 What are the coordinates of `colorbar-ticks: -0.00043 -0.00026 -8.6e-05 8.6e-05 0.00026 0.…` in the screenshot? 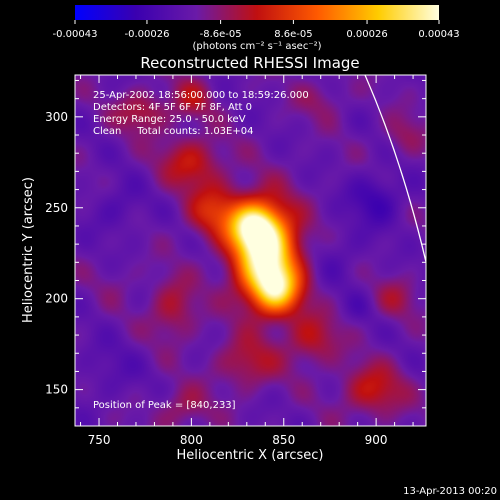 It's located at (256, 30).